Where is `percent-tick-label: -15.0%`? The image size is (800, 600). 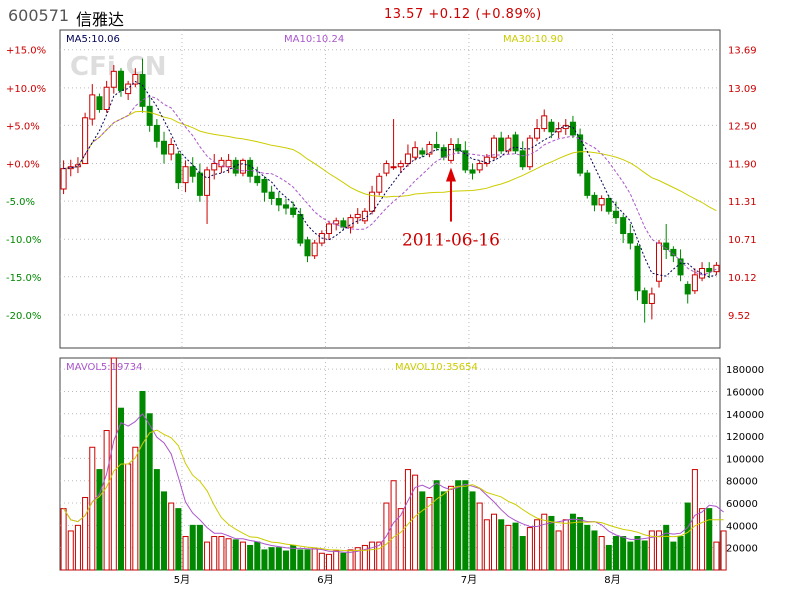 percent-tick-label: -15.0% is located at coordinates (23, 278).